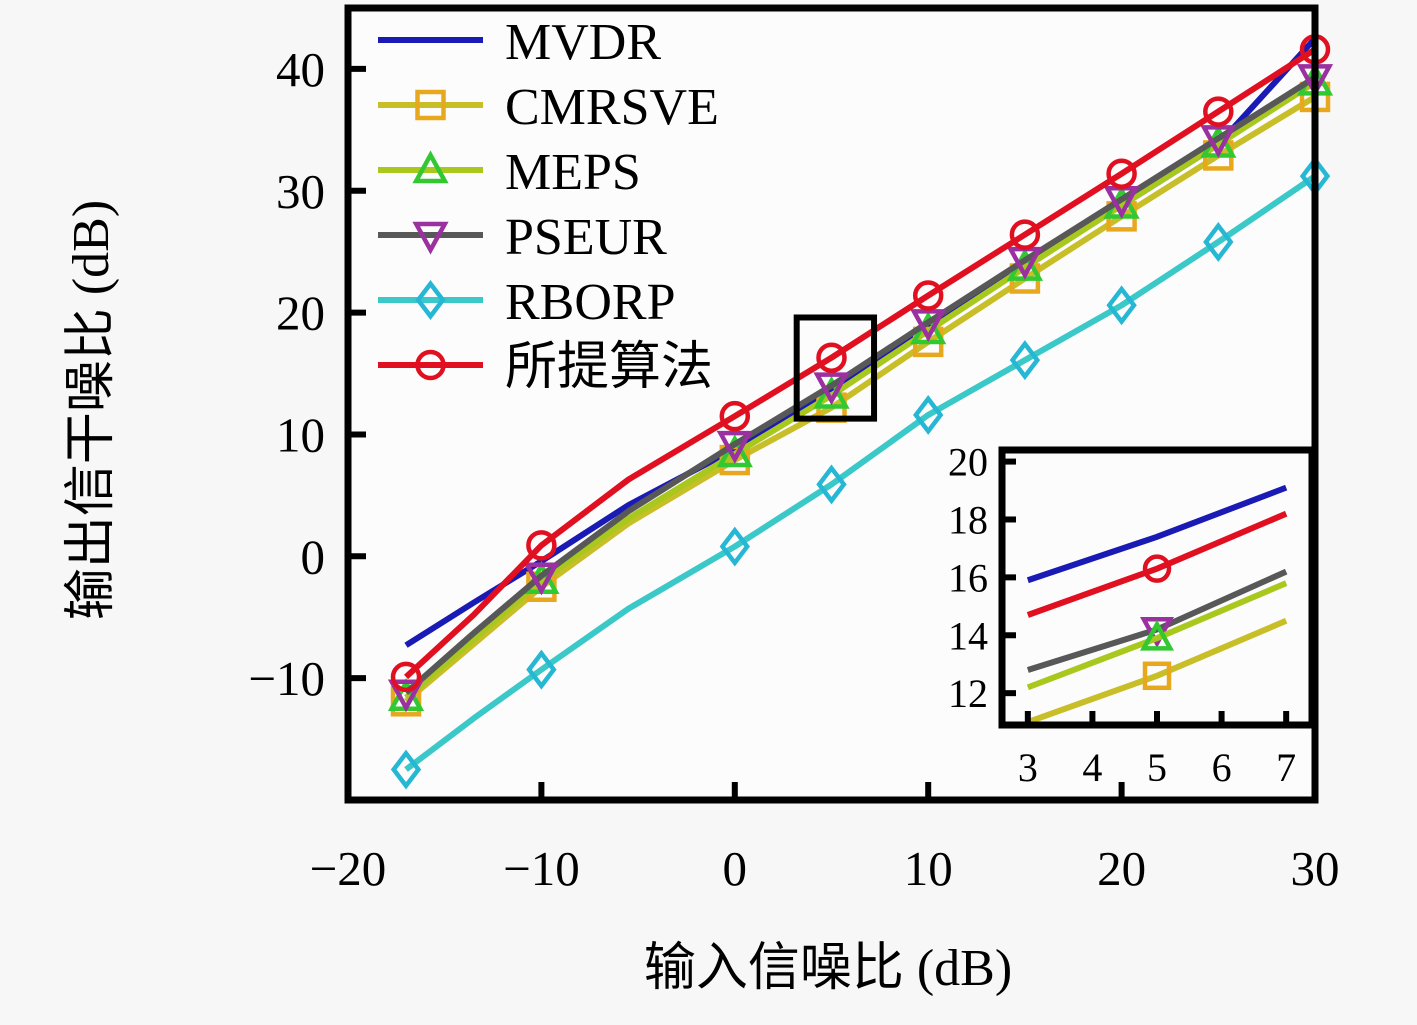  Describe the element at coordinates (968, 519) in the screenshot. I see `inset-y-tick-label: 18` at that location.